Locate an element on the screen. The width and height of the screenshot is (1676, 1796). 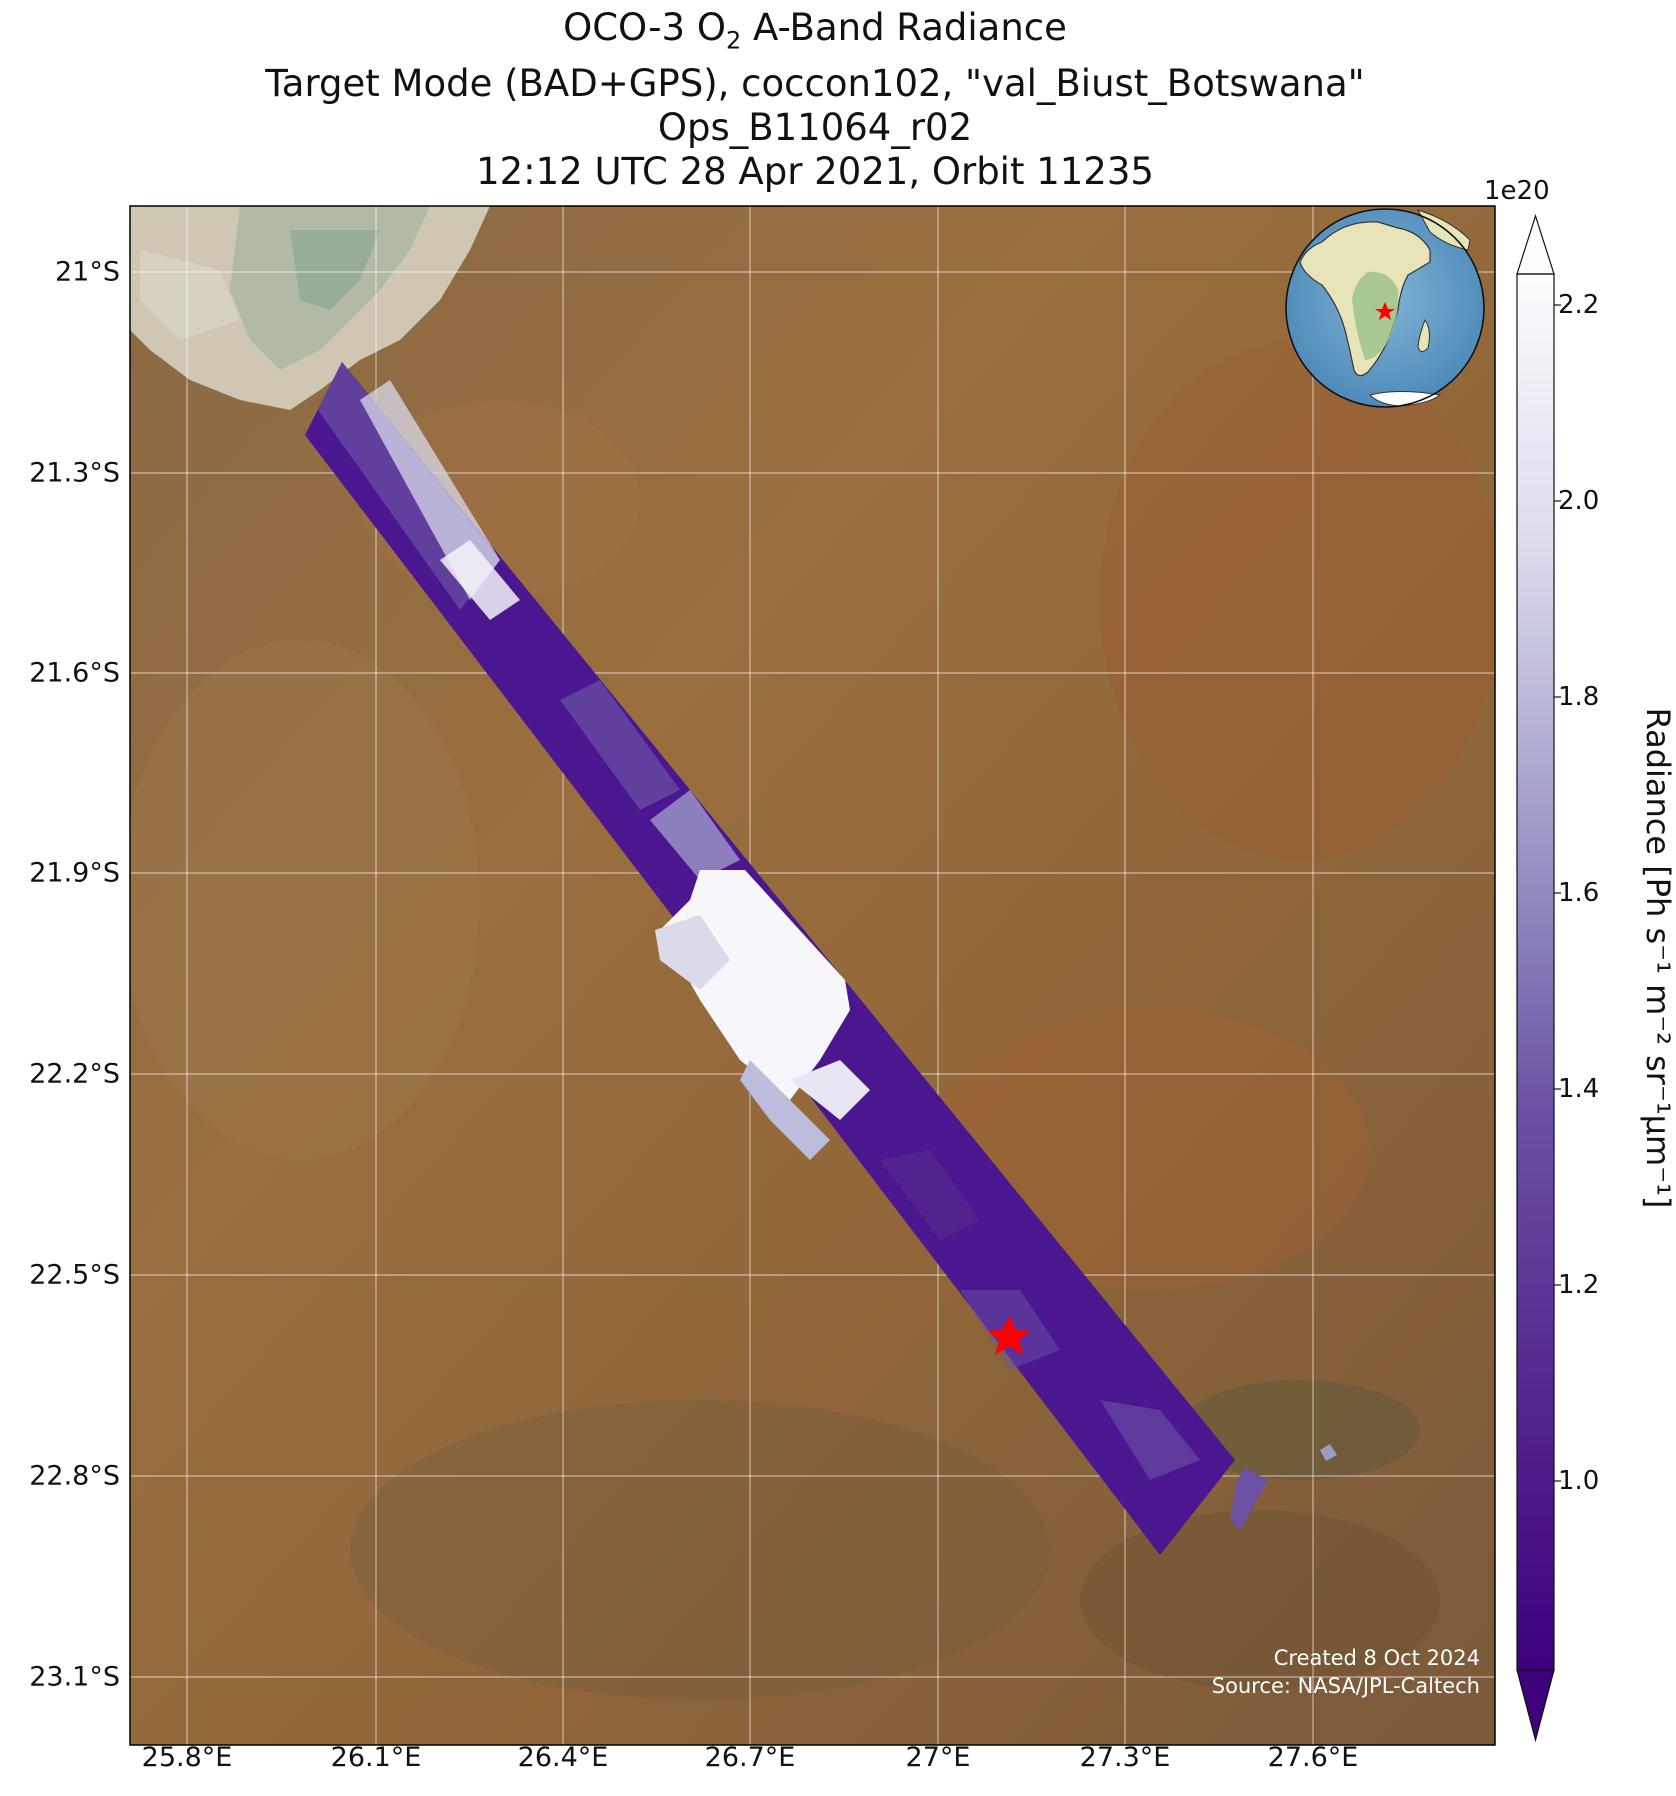
lon-tick: 25.8°E is located at coordinates (187, 1757).